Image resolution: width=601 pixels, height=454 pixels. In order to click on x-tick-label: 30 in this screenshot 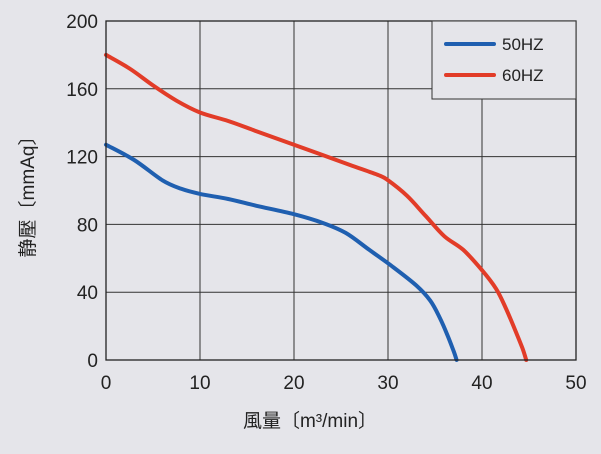, I will do `click(387, 383)`.